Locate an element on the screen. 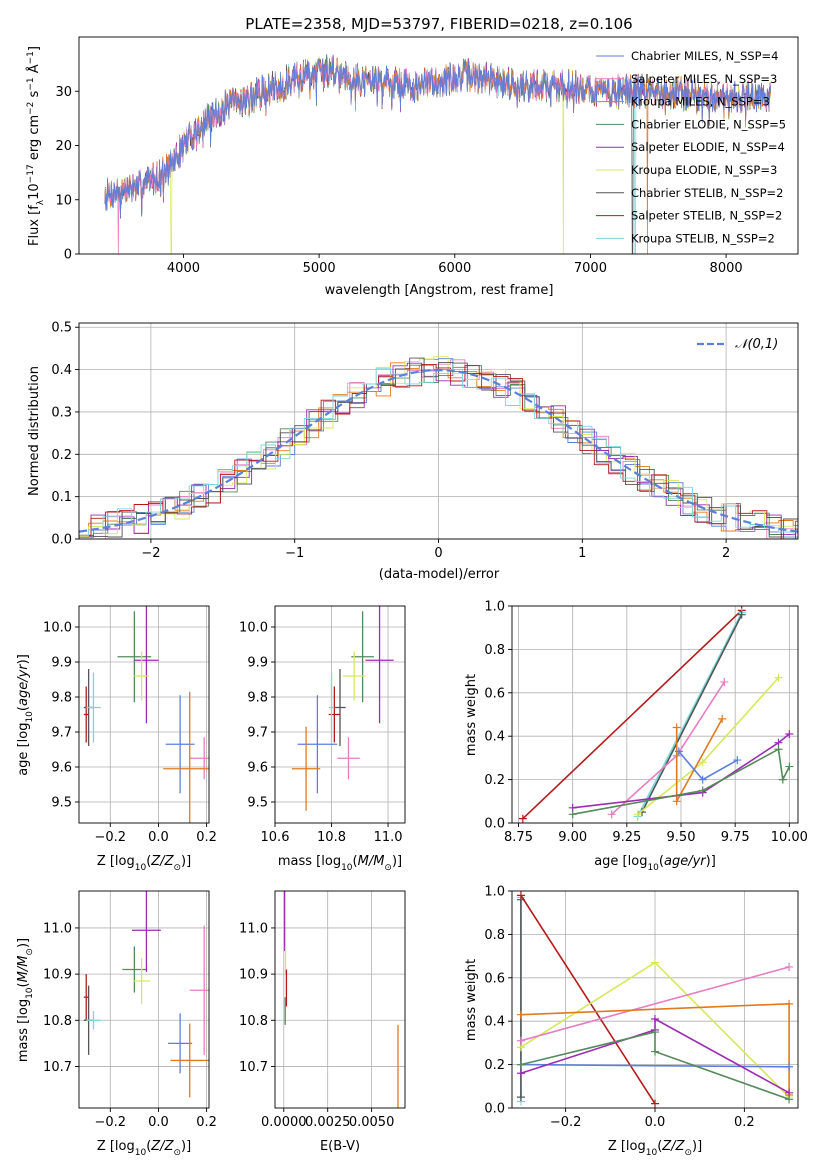 The image size is (819, 1170). legend-entry: Chabrier ELODIE, N_SSP=5 is located at coordinates (708, 124).